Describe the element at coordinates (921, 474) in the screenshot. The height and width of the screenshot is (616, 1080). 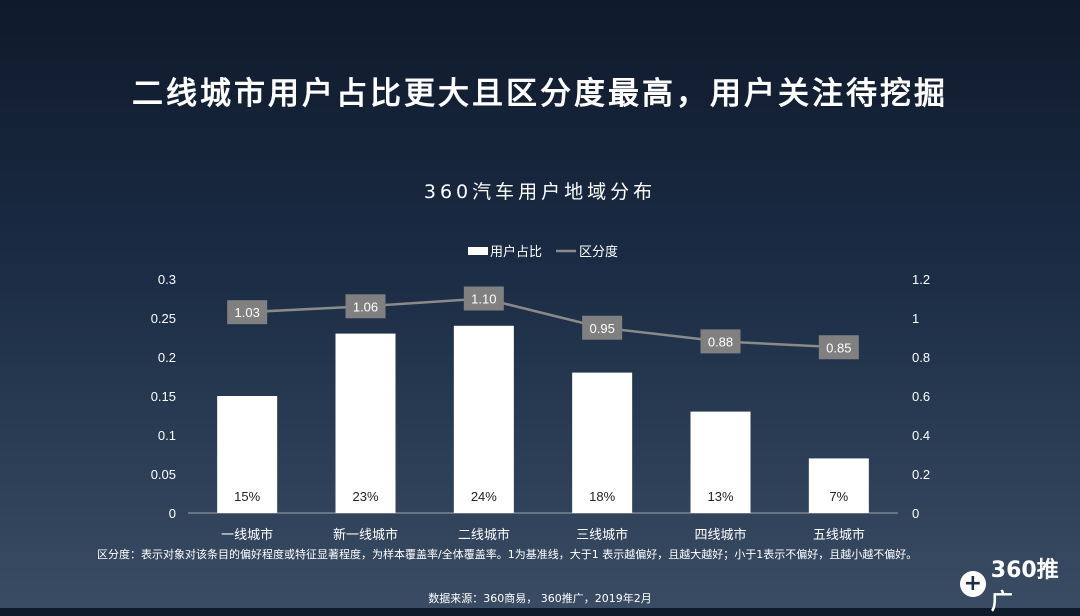
I see `right-axis-tick-label: 0.2` at that location.